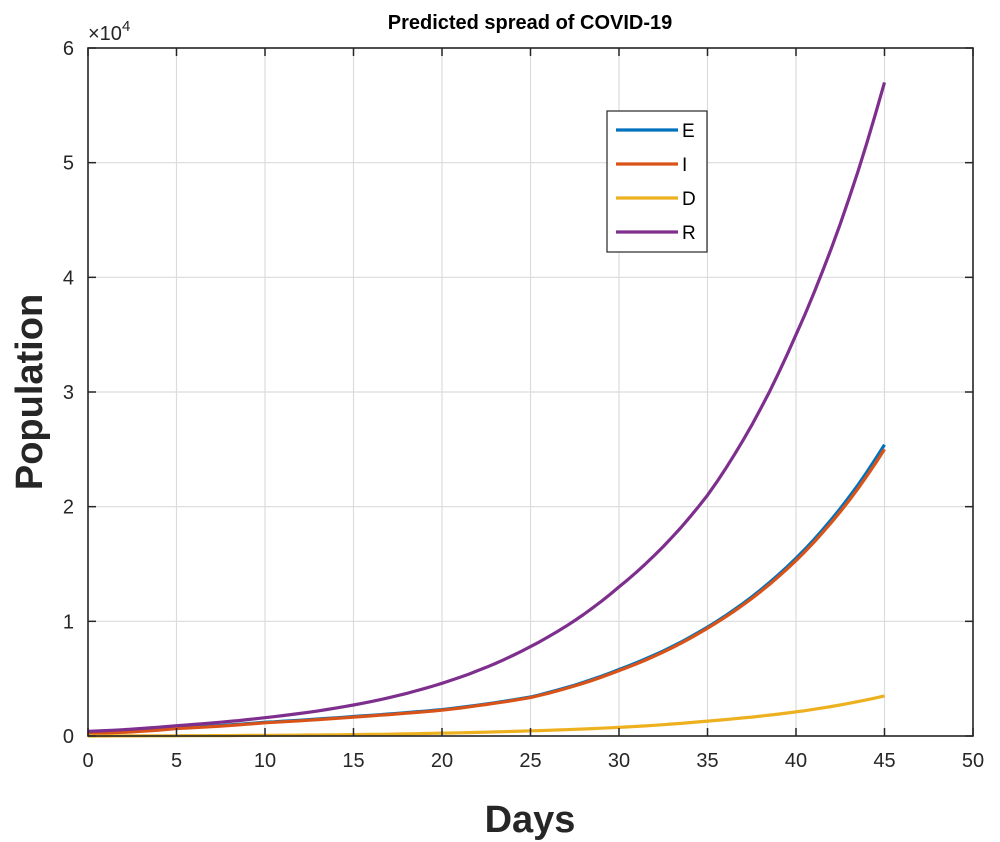 The width and height of the screenshot is (1000, 842). What do you see at coordinates (688, 131) in the screenshot?
I see `legend-label-E: E` at bounding box center [688, 131].